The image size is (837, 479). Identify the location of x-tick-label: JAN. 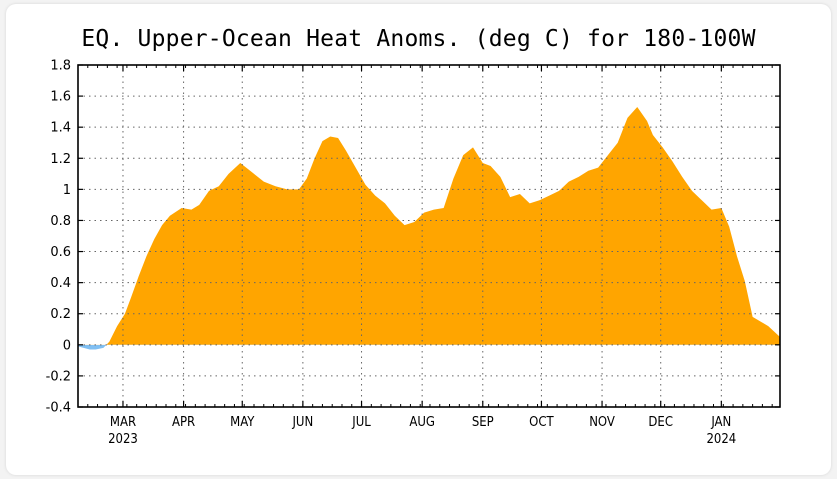
(720, 422).